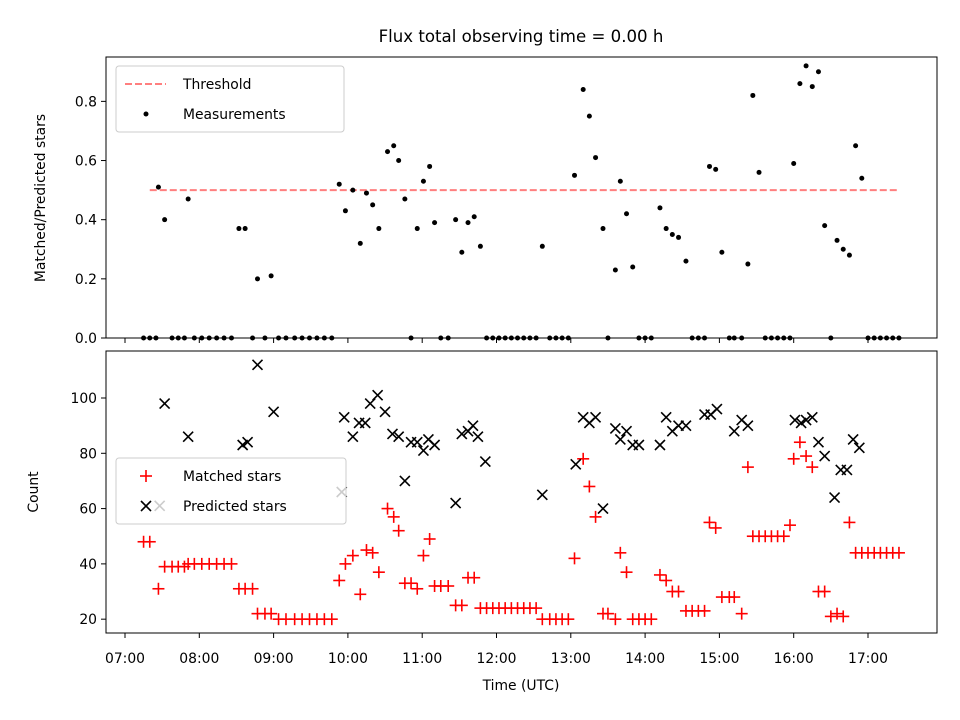  I want to click on top-y-tick-label: 0.6, so click(86, 162).